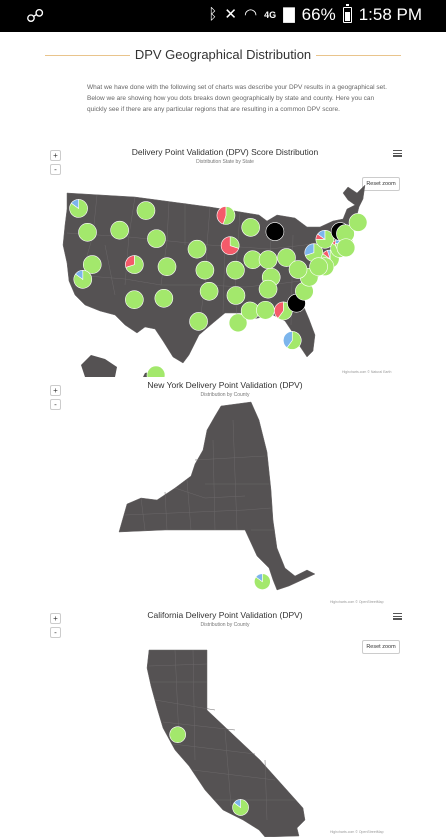 The image size is (446, 837). Describe the element at coordinates (357, 832) in the screenshot. I see `chart-credits: Highcharts.com © OpenStreetMap` at that location.